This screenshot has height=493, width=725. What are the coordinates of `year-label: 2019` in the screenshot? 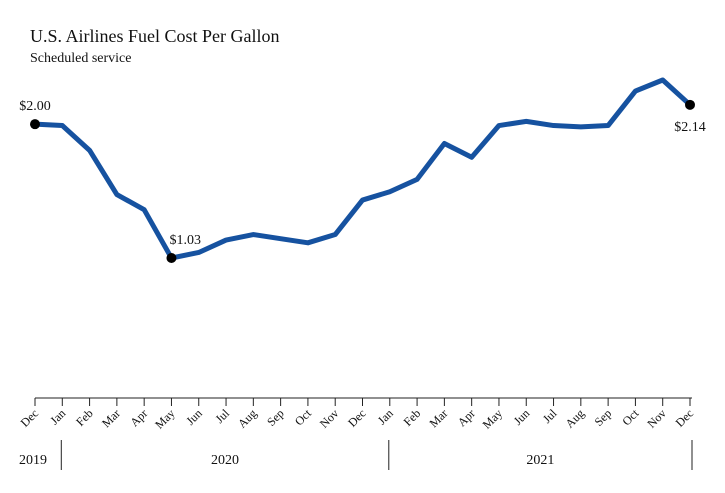 It's located at (33, 460).